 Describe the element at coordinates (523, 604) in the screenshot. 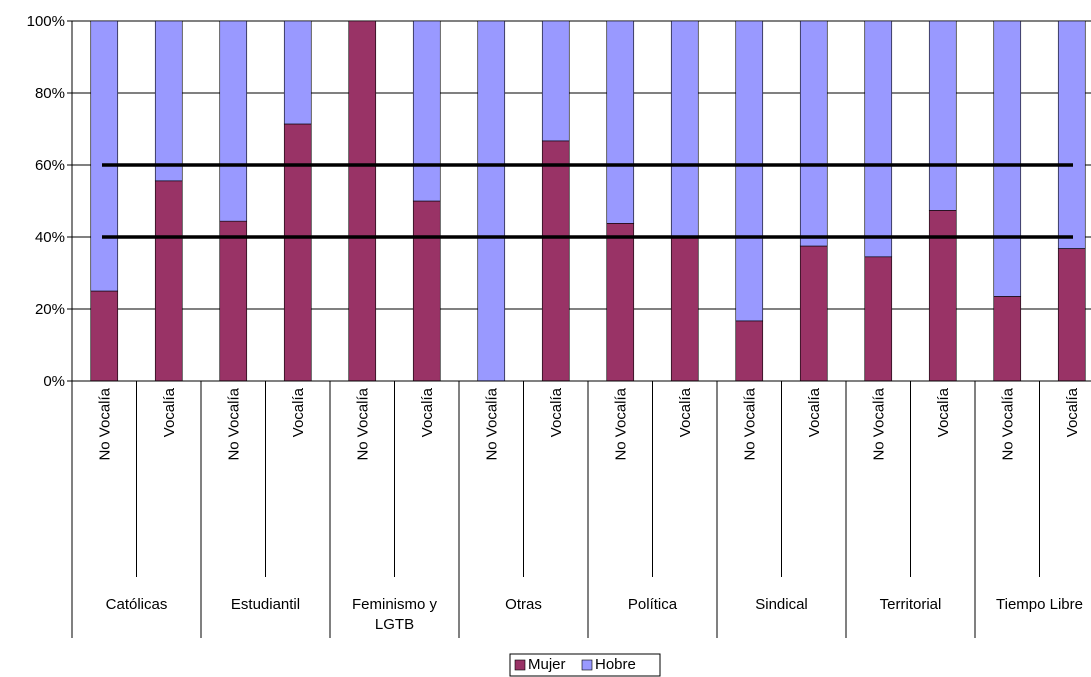

I see `x-group-label: Otras` at that location.